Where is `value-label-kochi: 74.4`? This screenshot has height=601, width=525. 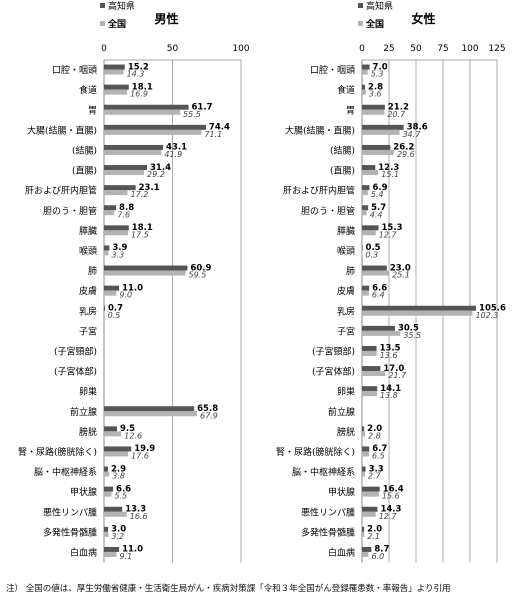
value-label-kochi: 74.4 is located at coordinates (219, 128).